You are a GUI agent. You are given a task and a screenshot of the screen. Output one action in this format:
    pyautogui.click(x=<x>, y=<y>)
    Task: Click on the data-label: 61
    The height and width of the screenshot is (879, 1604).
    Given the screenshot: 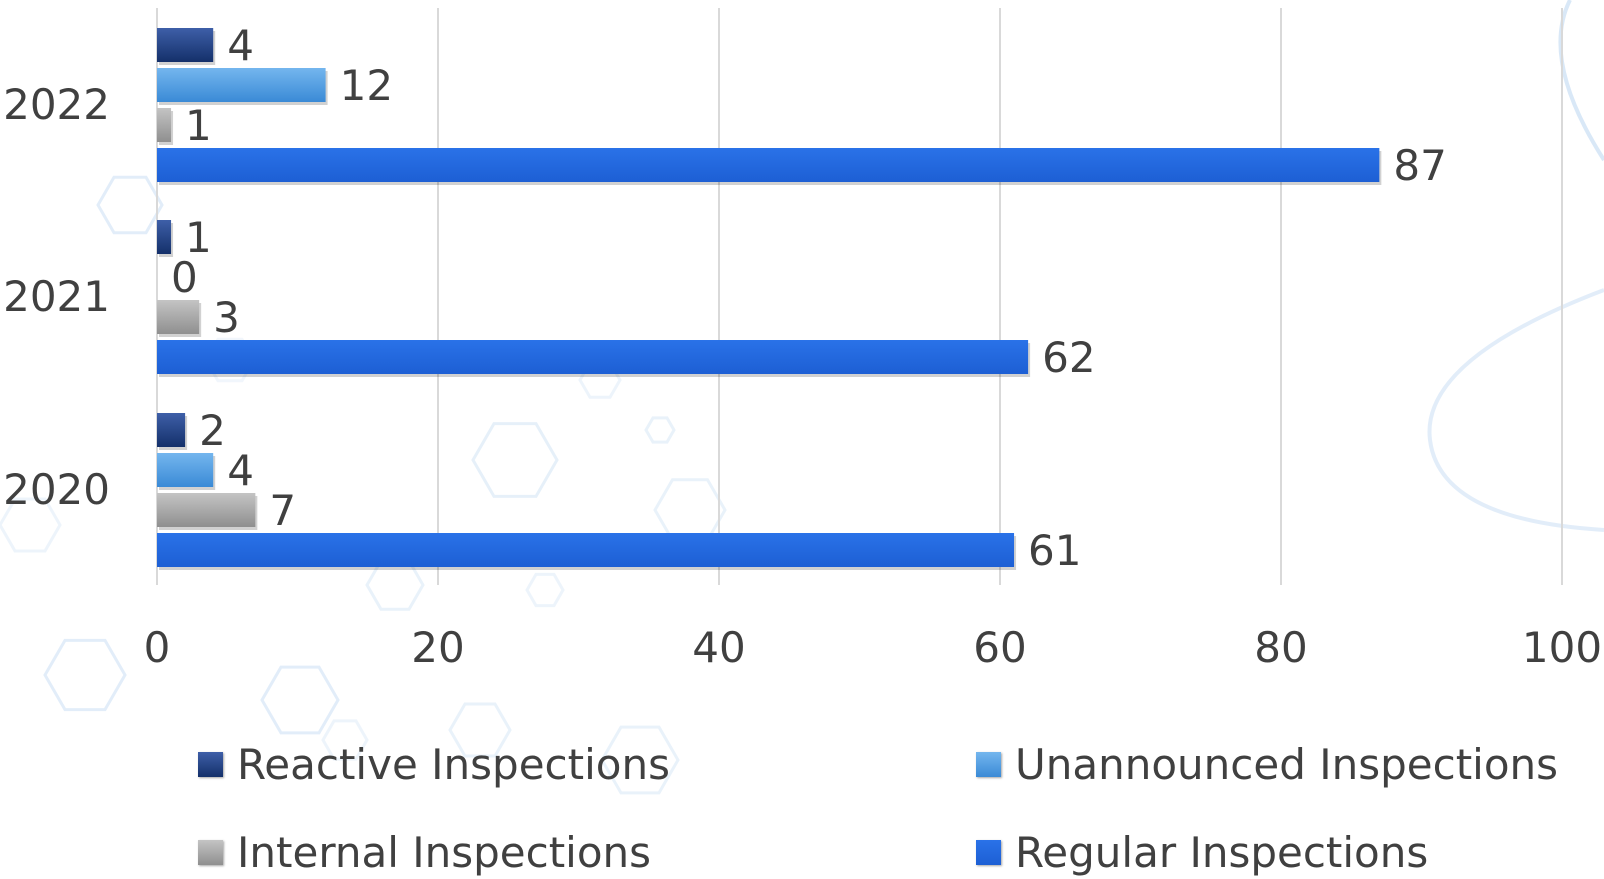 What is the action you would take?
    pyautogui.click(x=1054, y=550)
    